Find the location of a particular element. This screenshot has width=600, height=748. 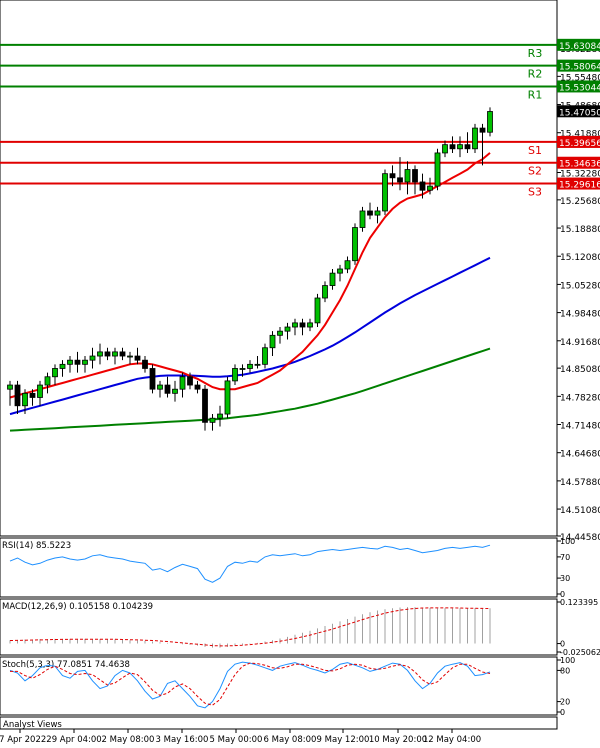

y-tick-label: 15.25680 is located at coordinates (580, 202).